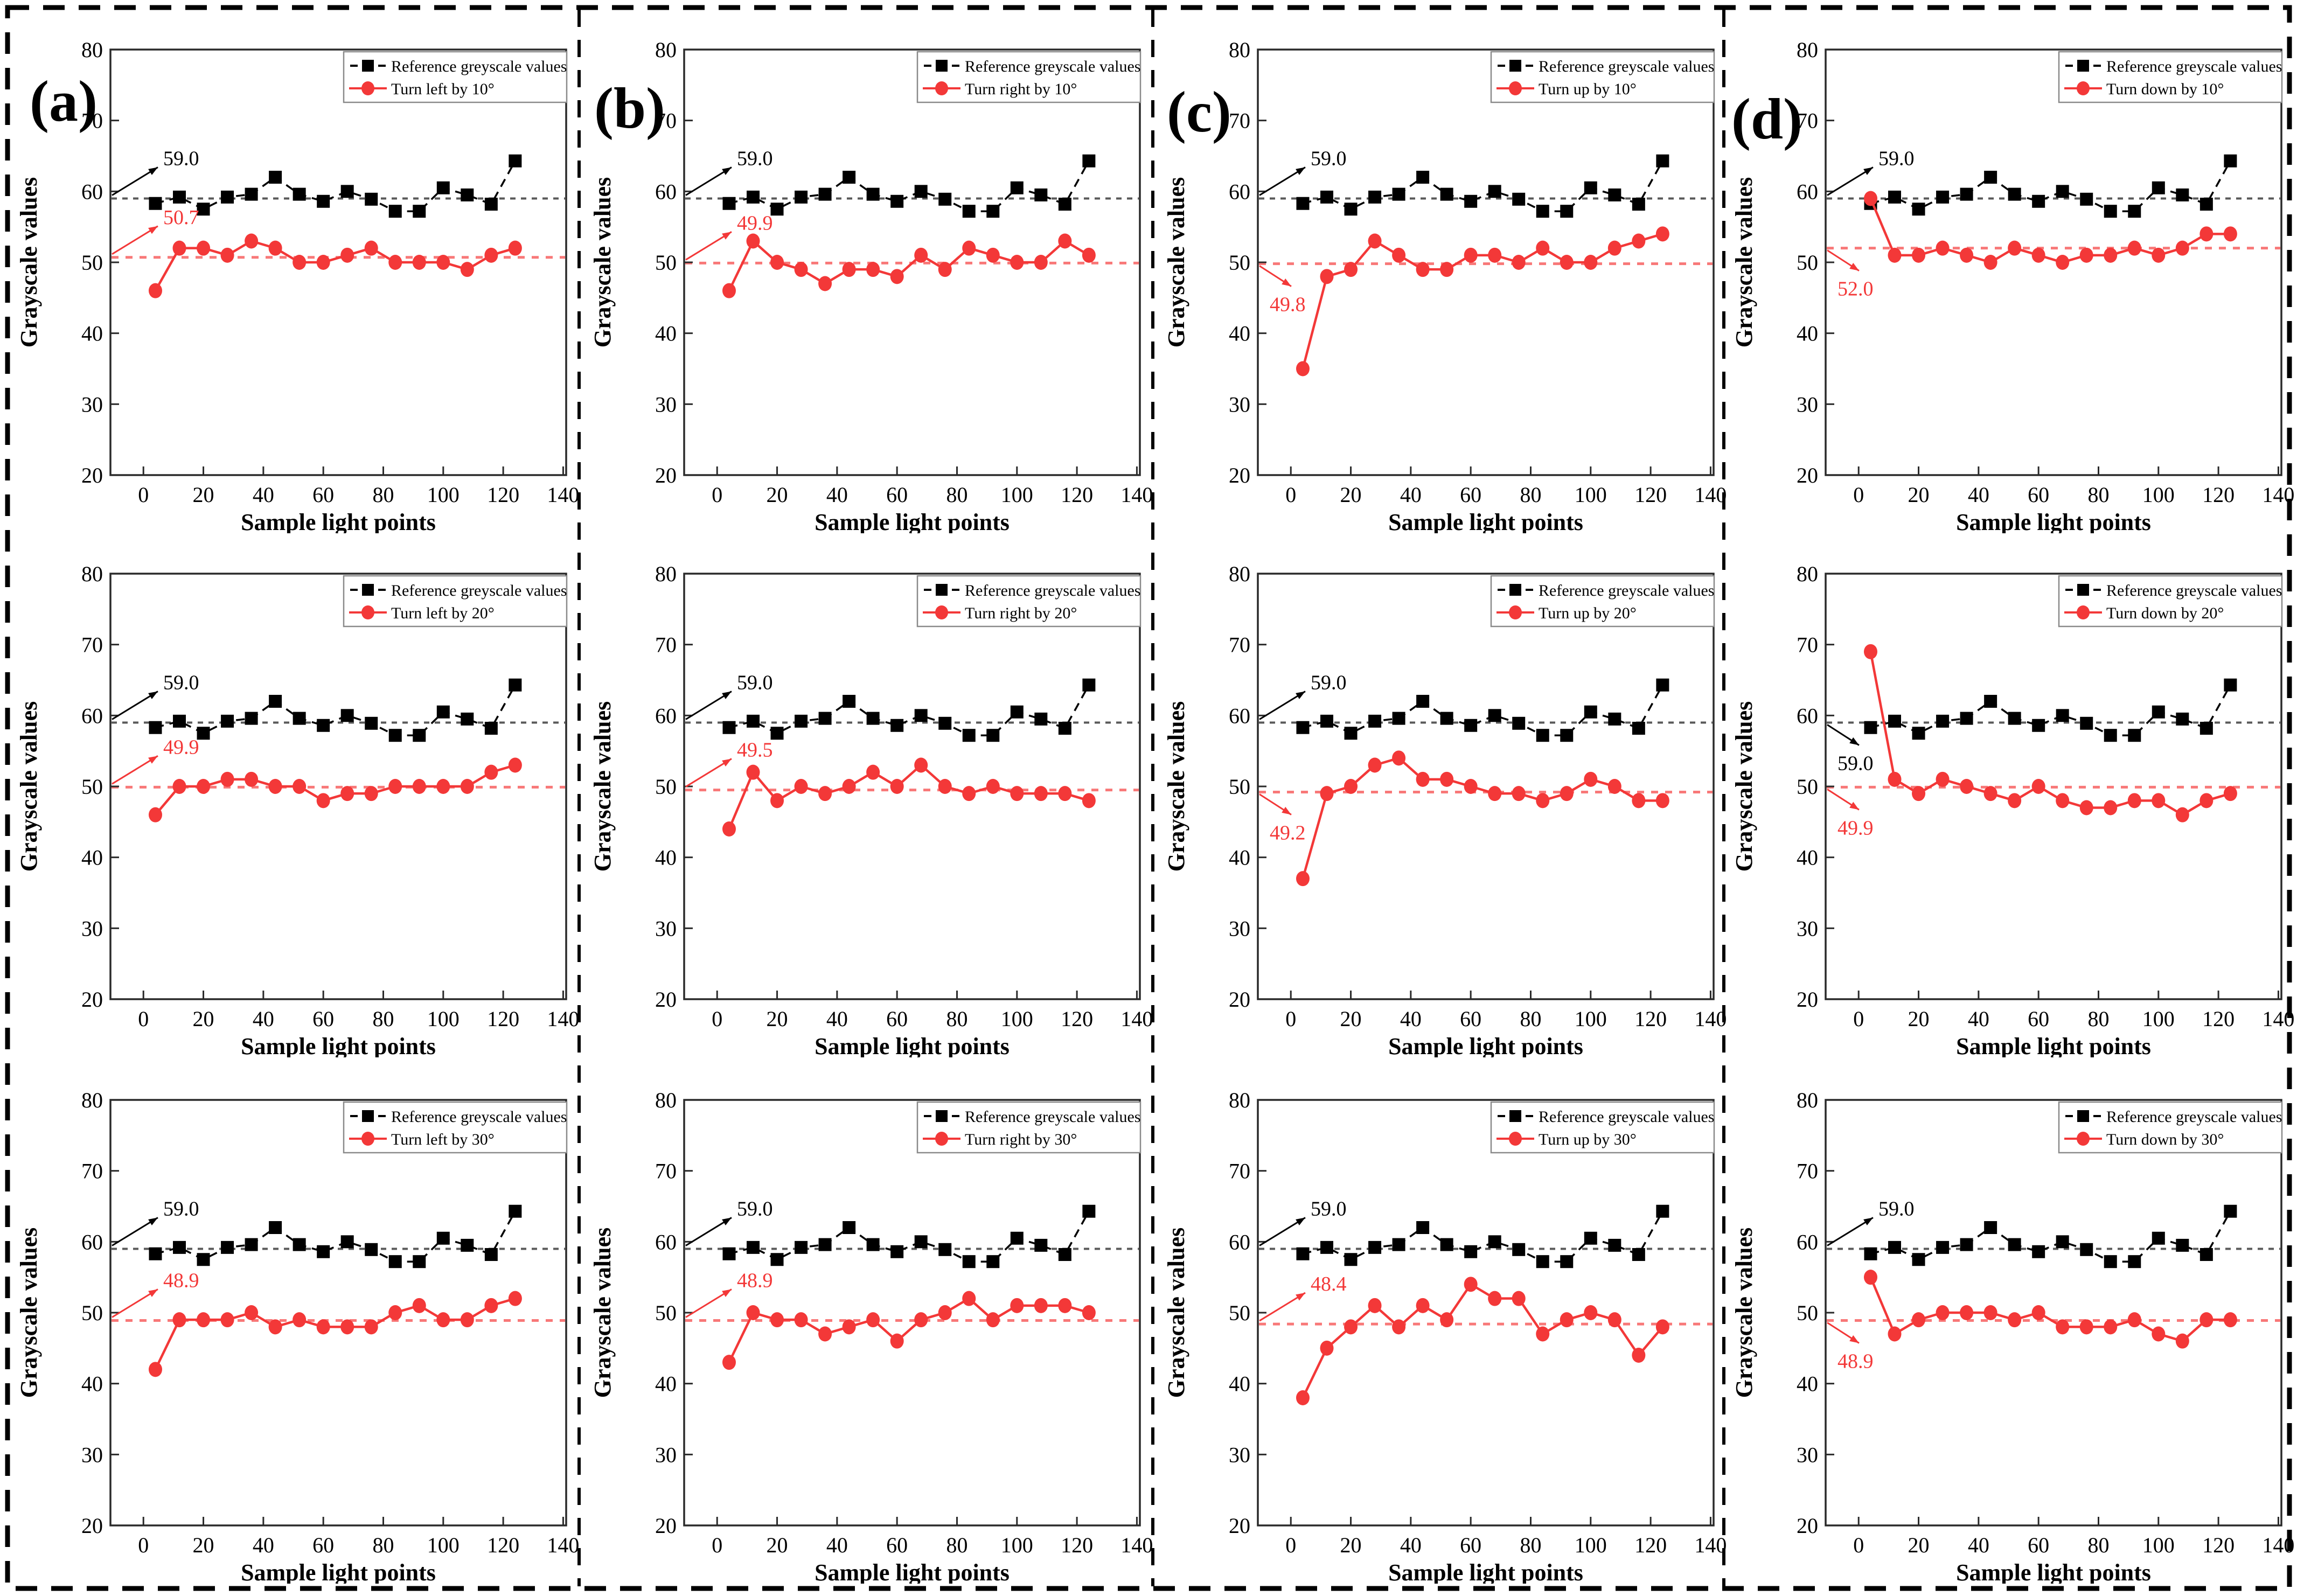 This screenshot has width=2297, height=1596. What do you see at coordinates (1626, 1117) in the screenshot?
I see `legend-reference-label: Reference greyscale values` at bounding box center [1626, 1117].